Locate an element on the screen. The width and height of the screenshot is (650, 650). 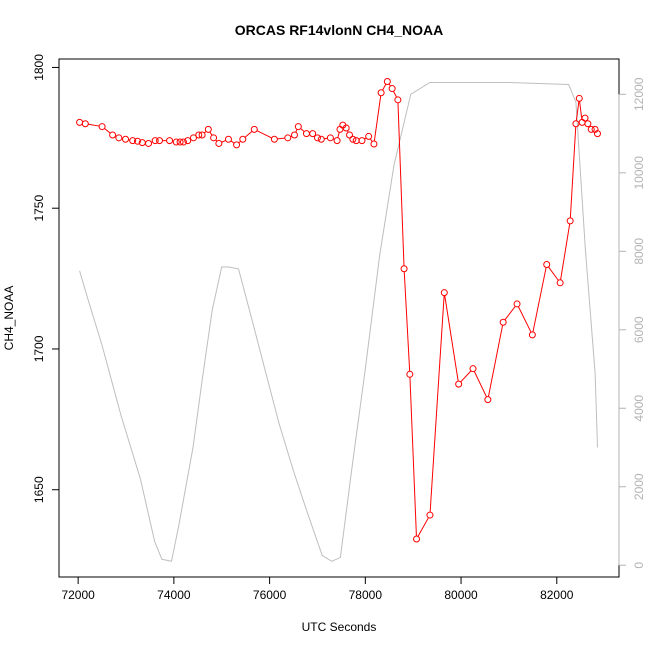
x-axis-label: UTC Seconds is located at coordinates (339, 627).